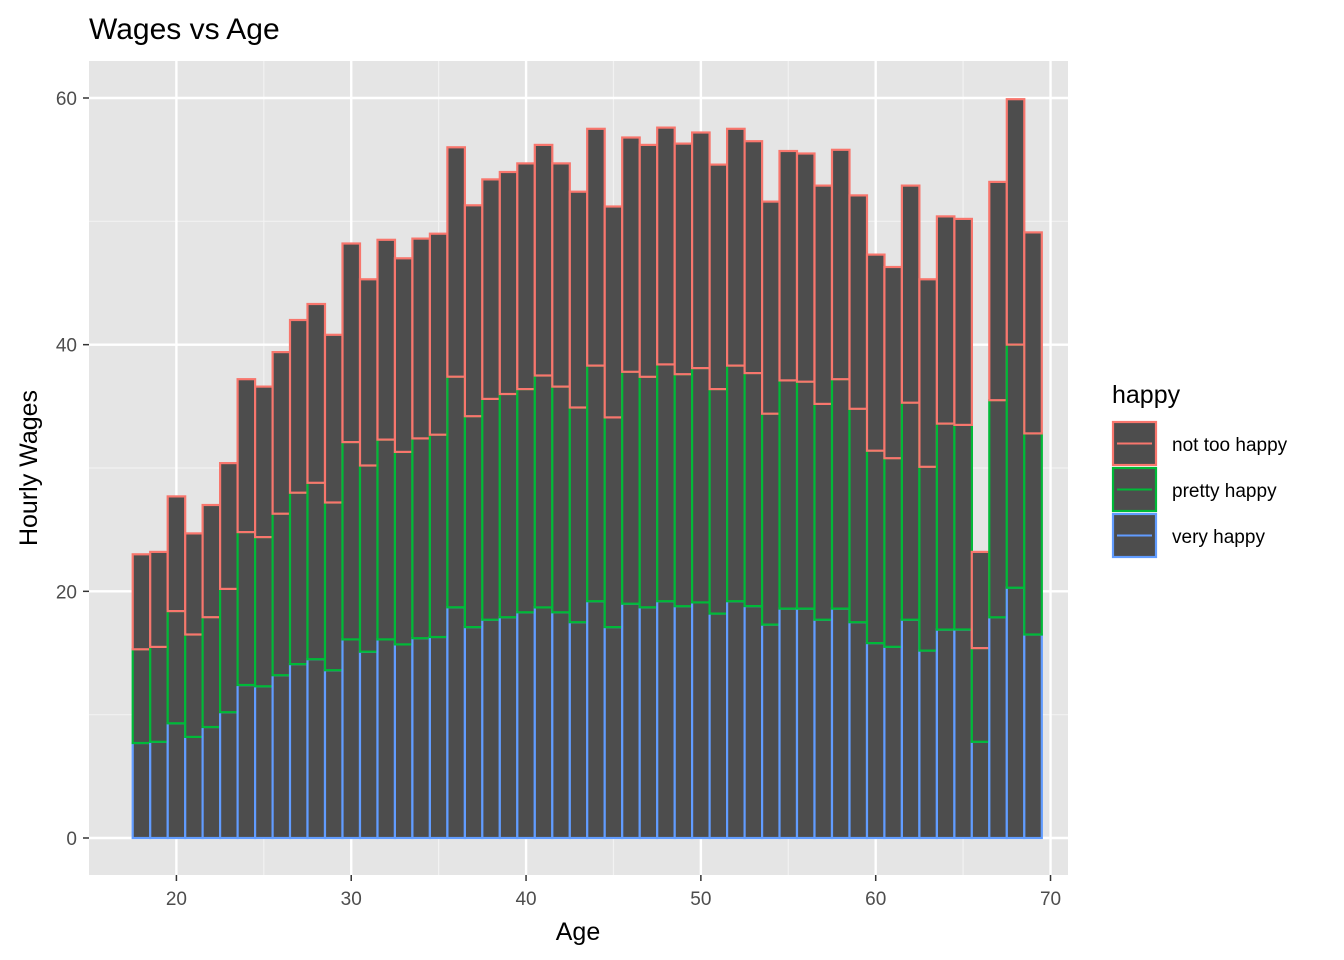 This screenshot has height=960, width=1344. I want to click on x-tick-label: 20, so click(176, 899).